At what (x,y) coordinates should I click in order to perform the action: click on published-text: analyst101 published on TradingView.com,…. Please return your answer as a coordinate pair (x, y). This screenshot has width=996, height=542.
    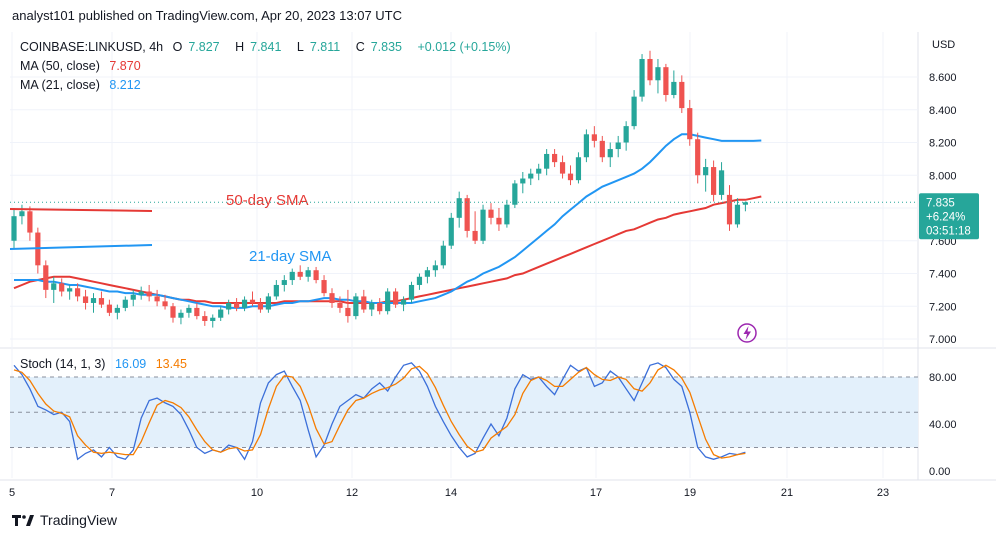
    Looking at the image, I should click on (207, 15).